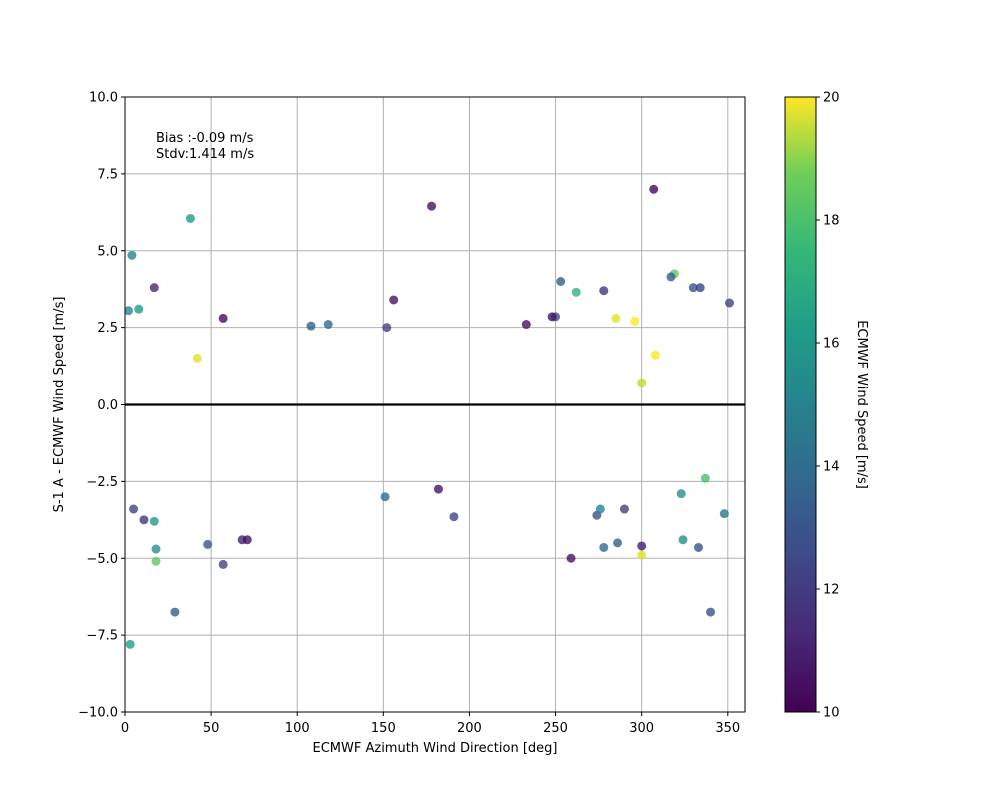 The image size is (1000, 800). I want to click on x-tick-label: 50, so click(211, 728).